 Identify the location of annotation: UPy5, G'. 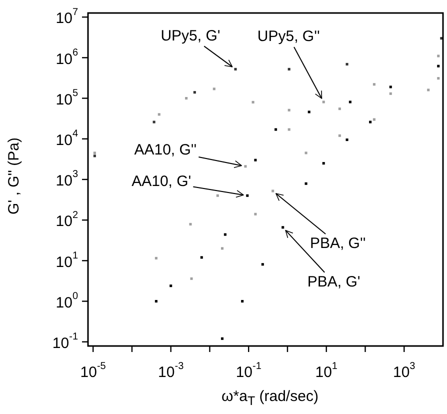
(190, 35).